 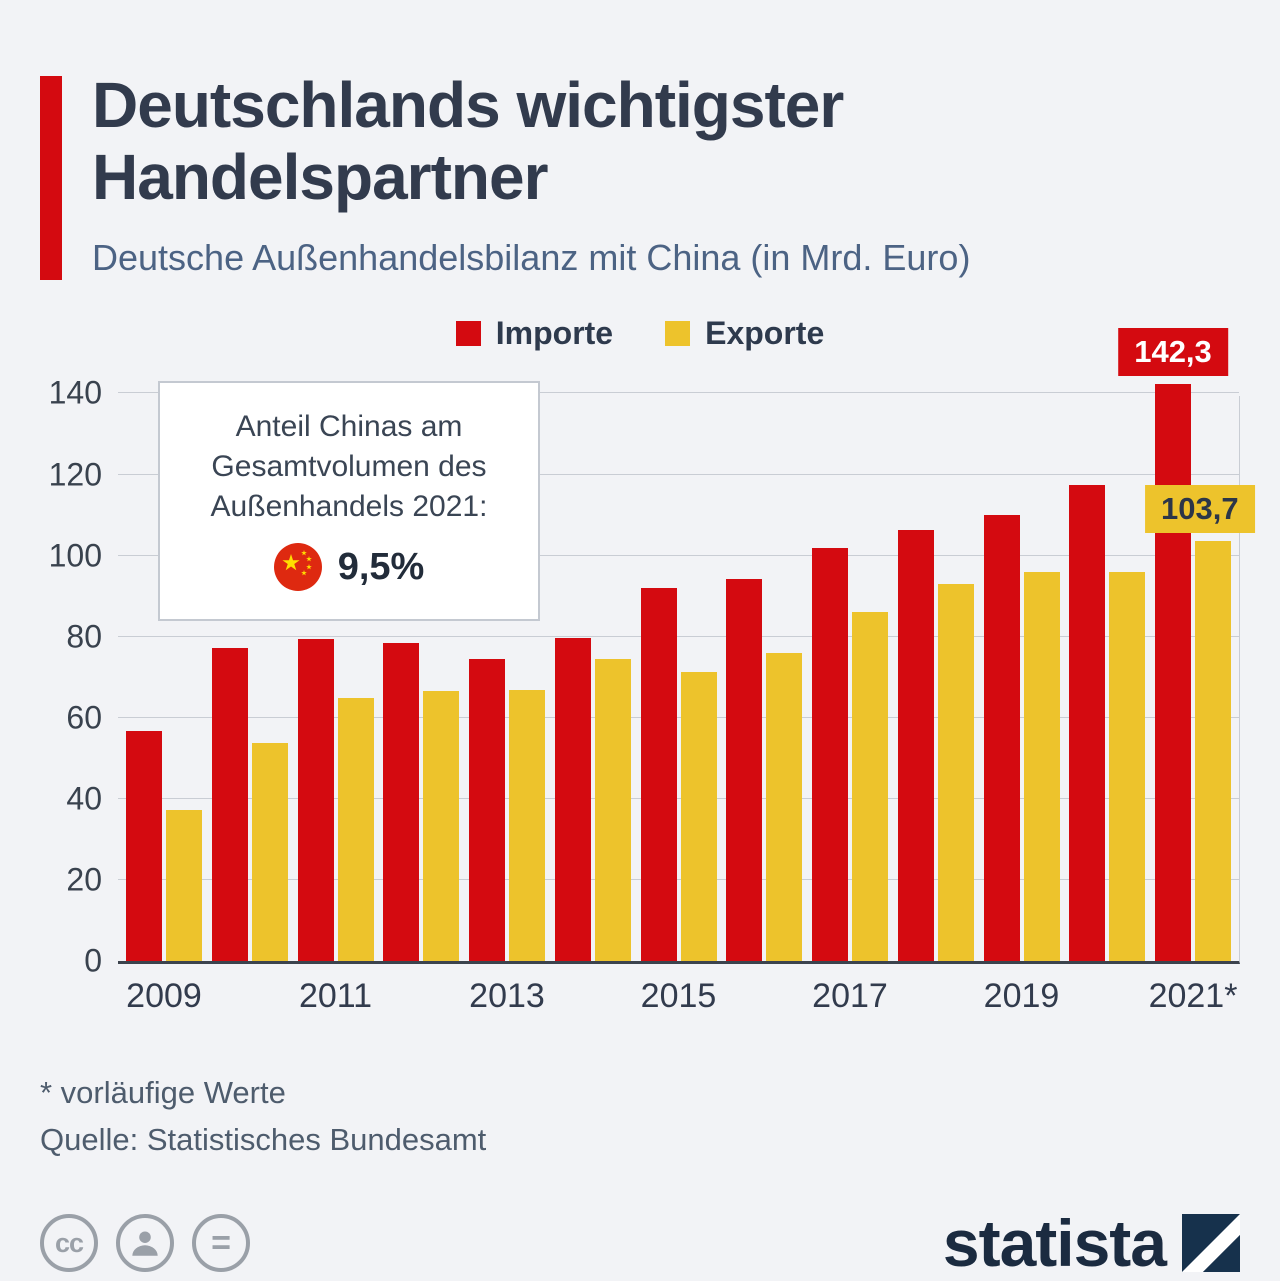 What do you see at coordinates (163, 1093) in the screenshot?
I see `footnote: * vorläufige Werte` at bounding box center [163, 1093].